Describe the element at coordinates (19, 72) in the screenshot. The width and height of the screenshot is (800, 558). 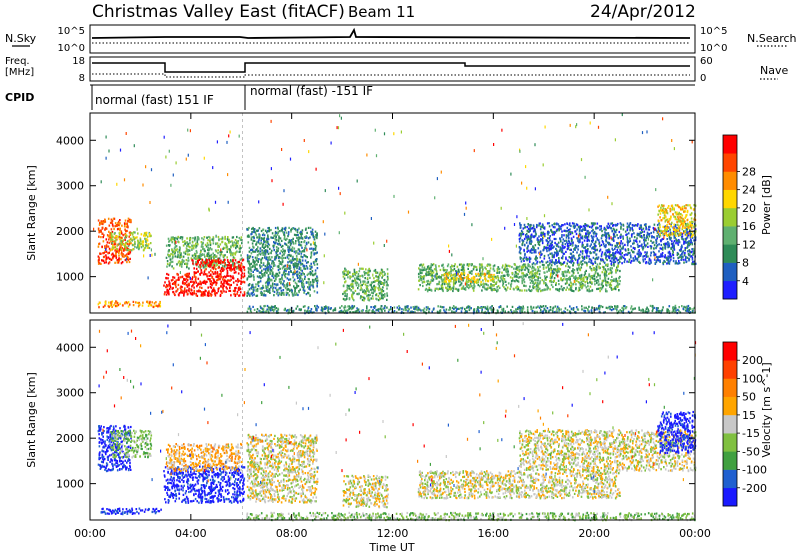
I see `freq-units: [MHz]` at that location.